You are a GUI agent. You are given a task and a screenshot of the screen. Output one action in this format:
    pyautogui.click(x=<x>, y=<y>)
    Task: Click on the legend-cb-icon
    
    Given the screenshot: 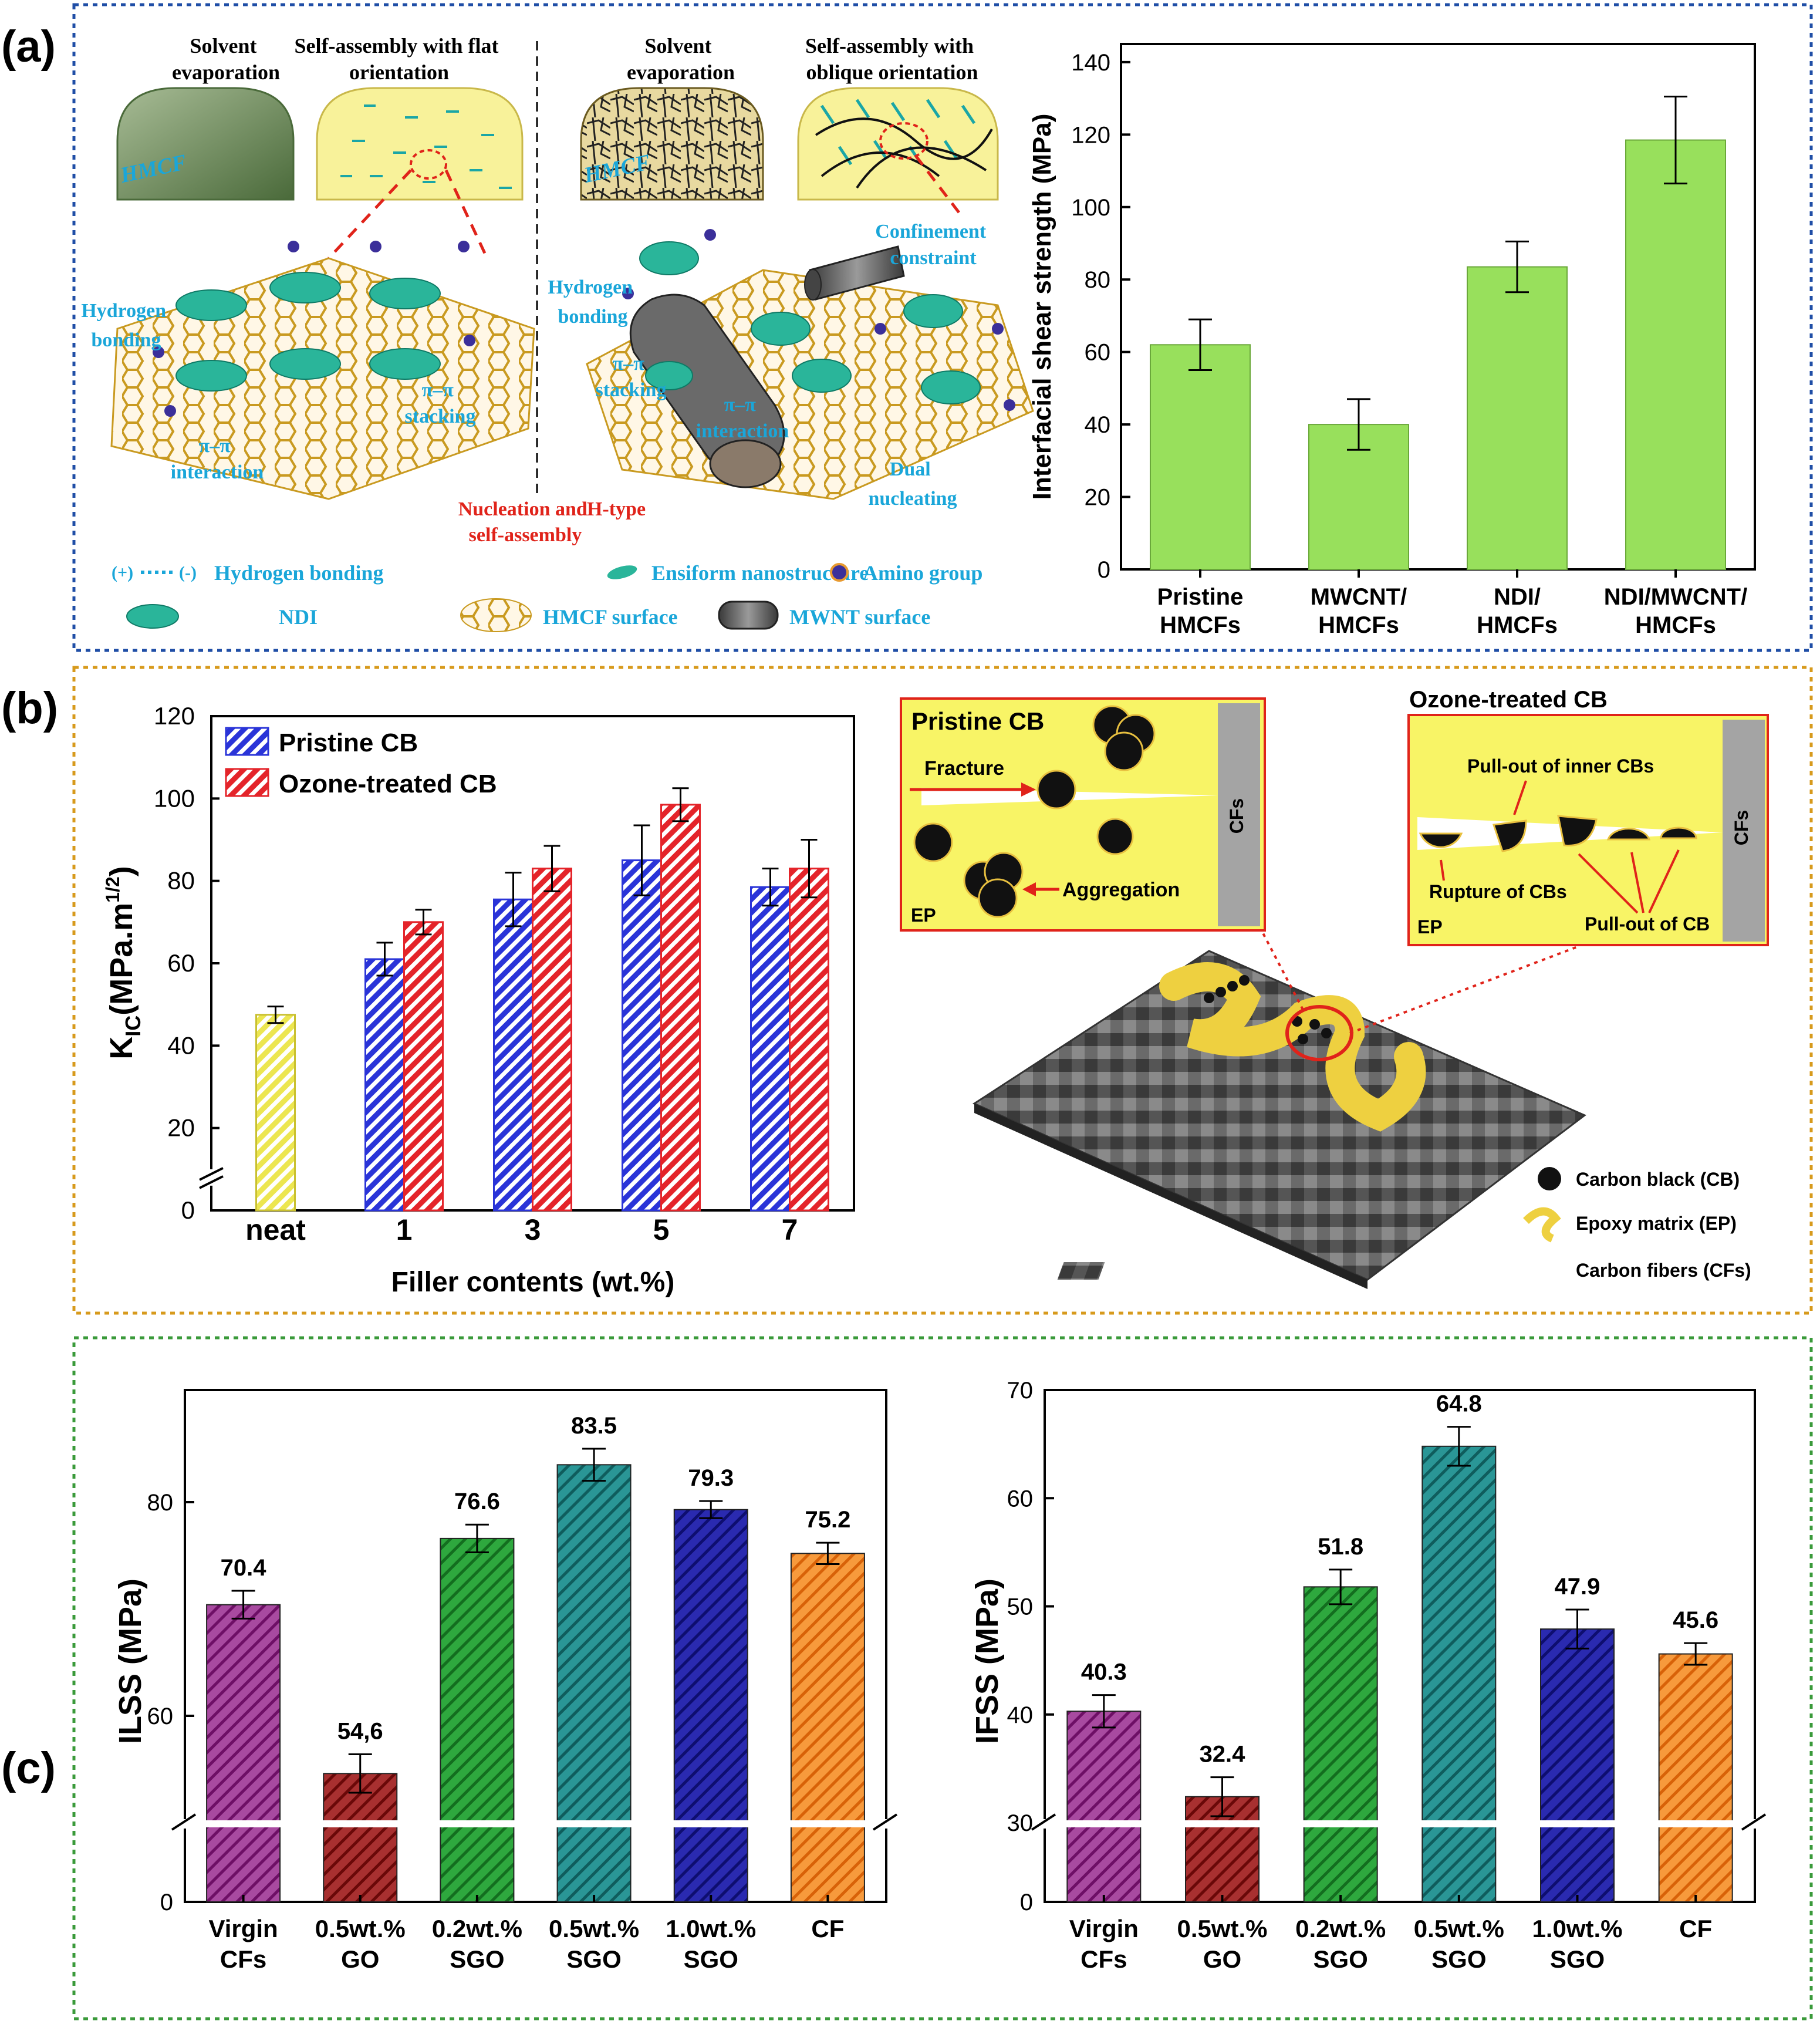 What is the action you would take?
    pyautogui.click(x=1549, y=1178)
    